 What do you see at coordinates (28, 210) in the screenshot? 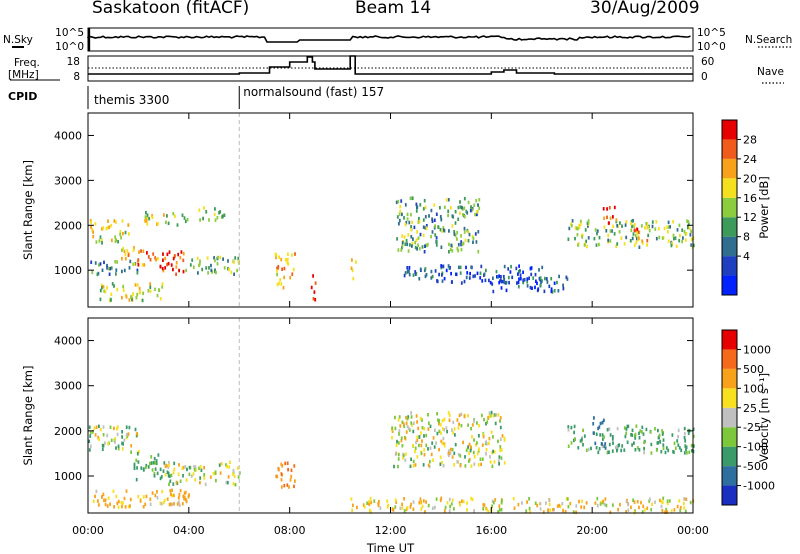
I see `power-panel-ylabel: Slant Range [km]` at bounding box center [28, 210].